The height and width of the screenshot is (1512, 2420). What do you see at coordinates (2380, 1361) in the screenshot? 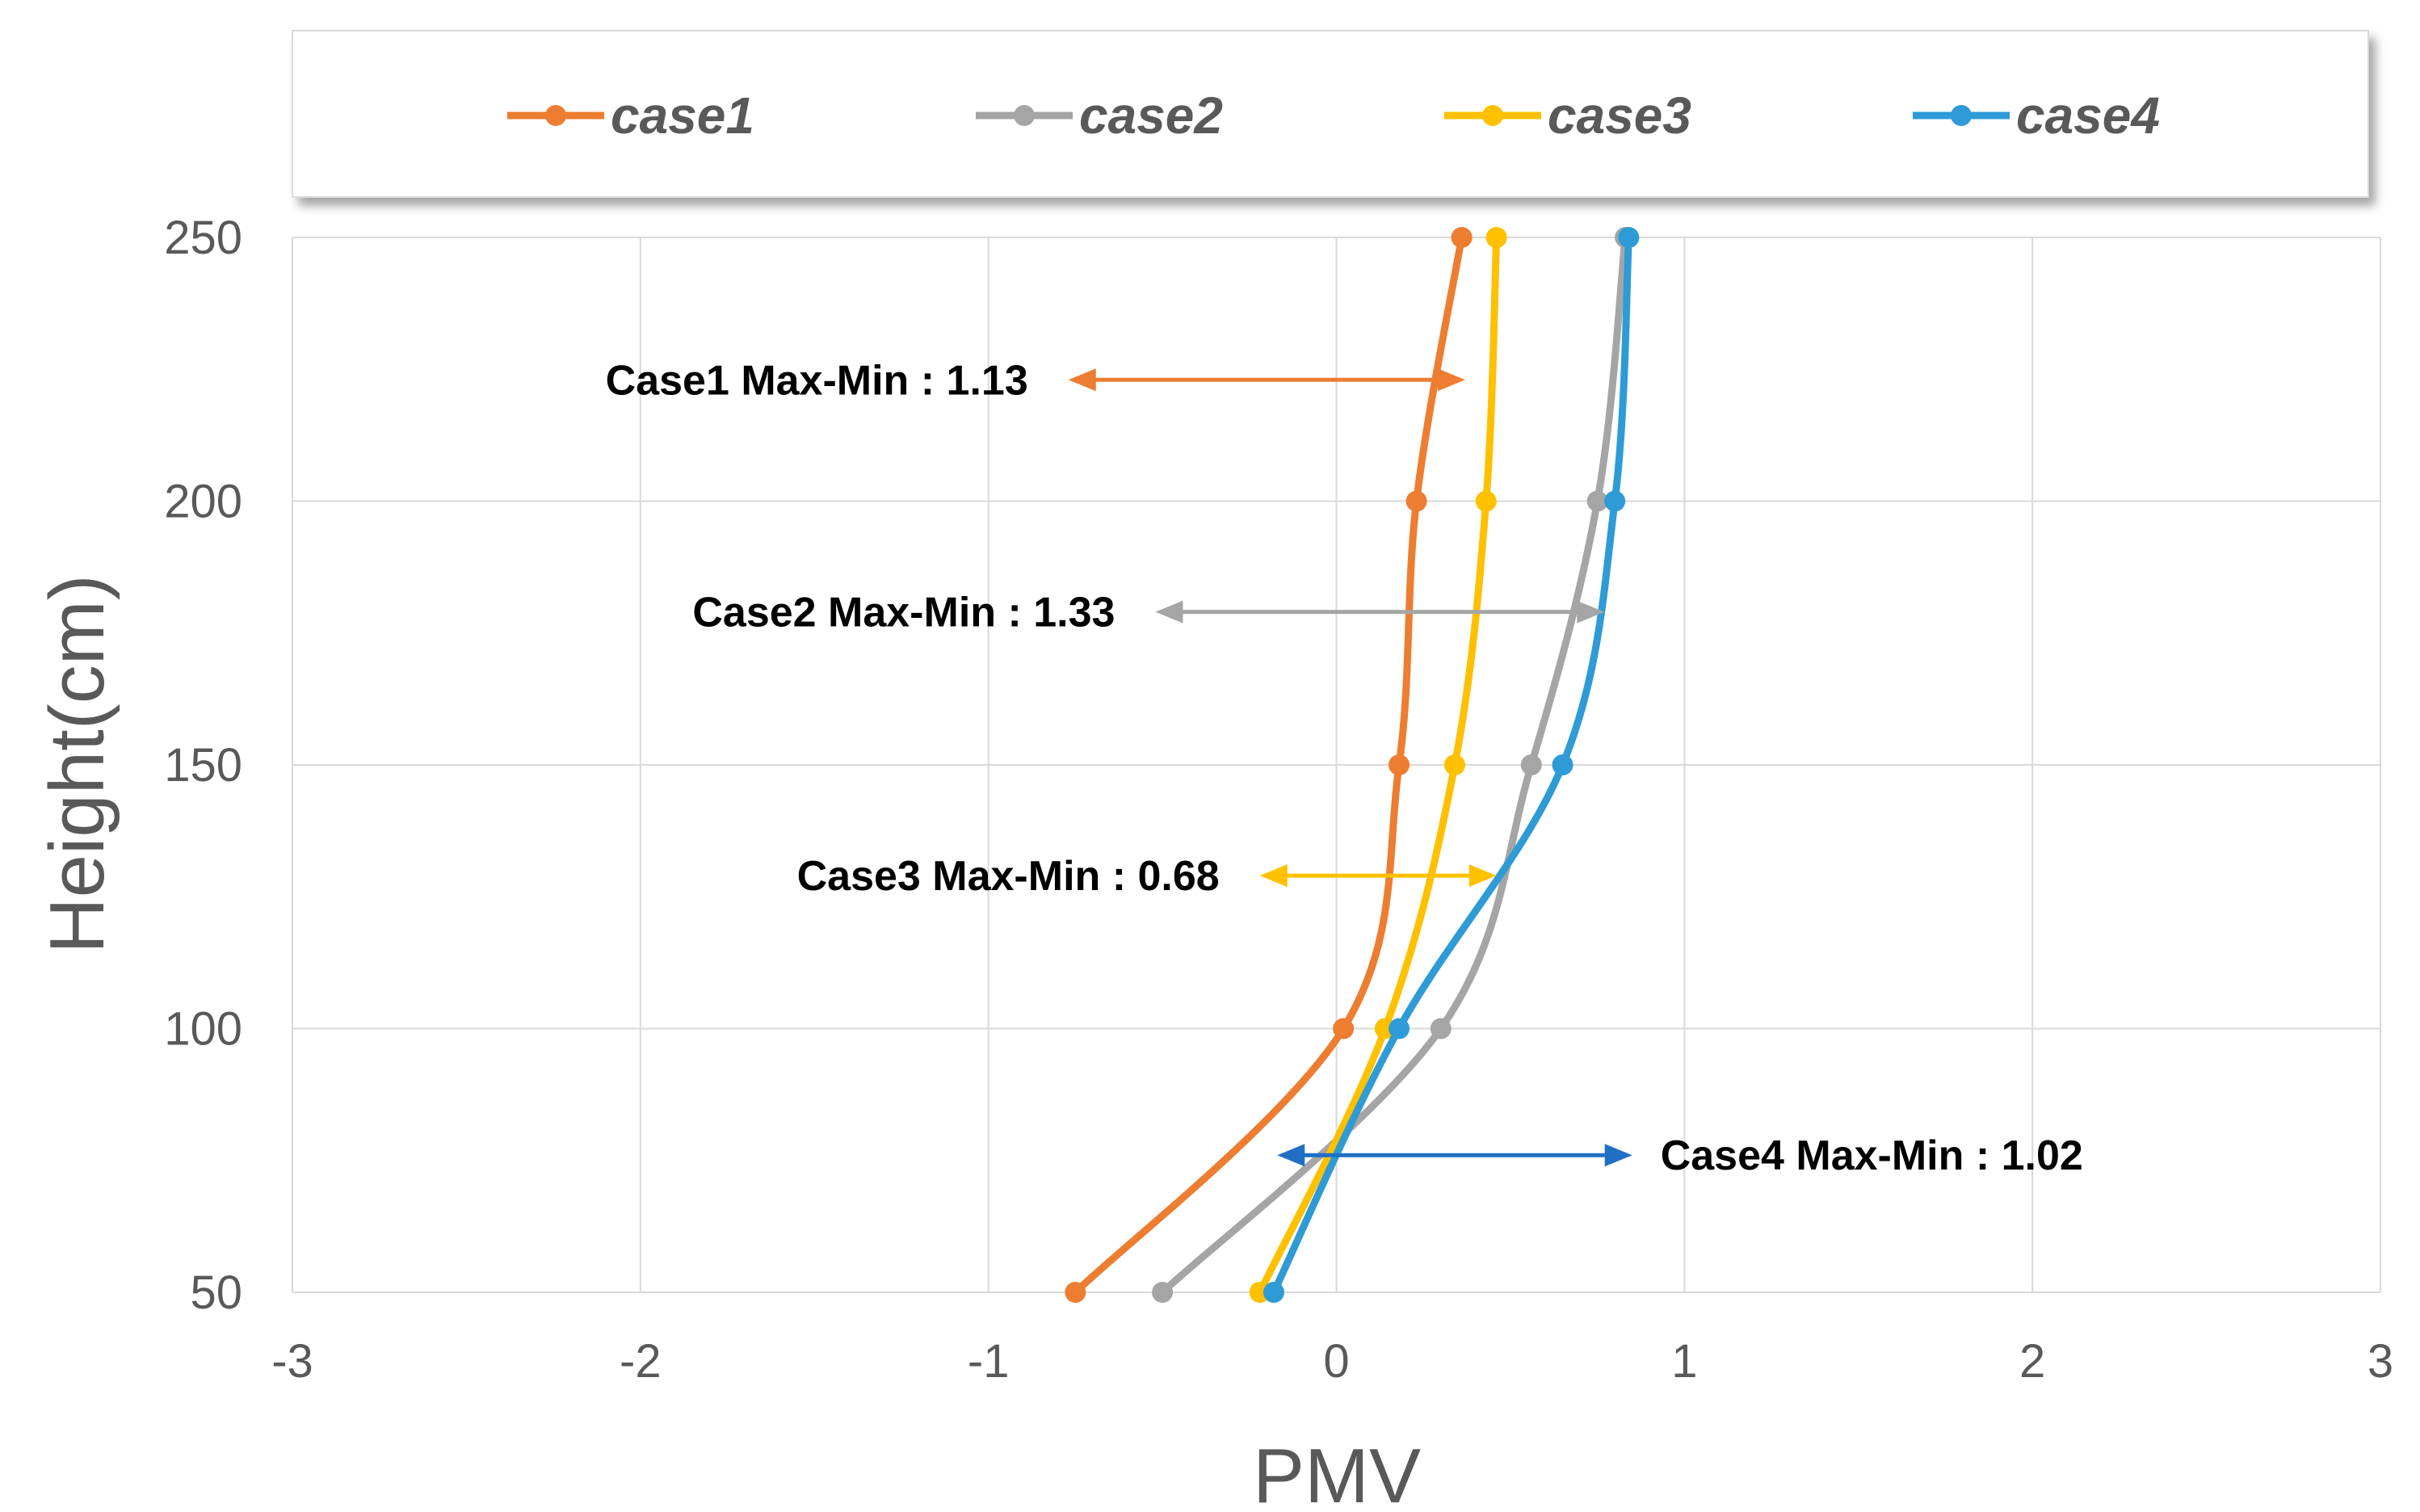
I see `x-tick-label: 3` at bounding box center [2380, 1361].